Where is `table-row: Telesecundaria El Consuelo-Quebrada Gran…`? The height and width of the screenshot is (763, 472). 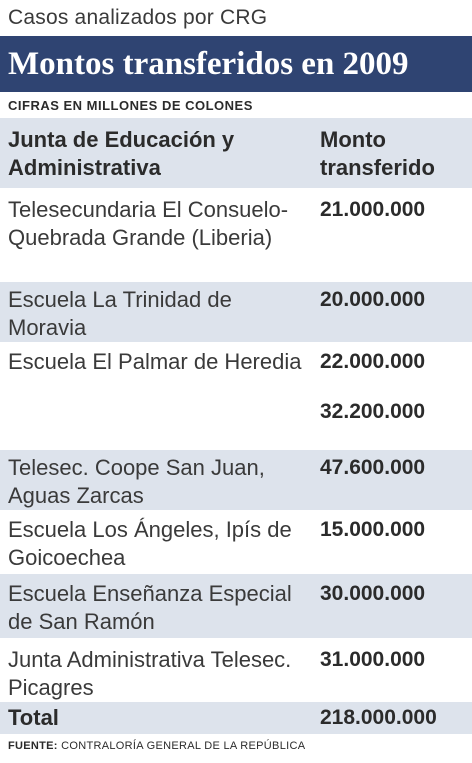
table-row: Telesecundaria El Consuelo-Quebrada Gran… is located at coordinates (236, 234).